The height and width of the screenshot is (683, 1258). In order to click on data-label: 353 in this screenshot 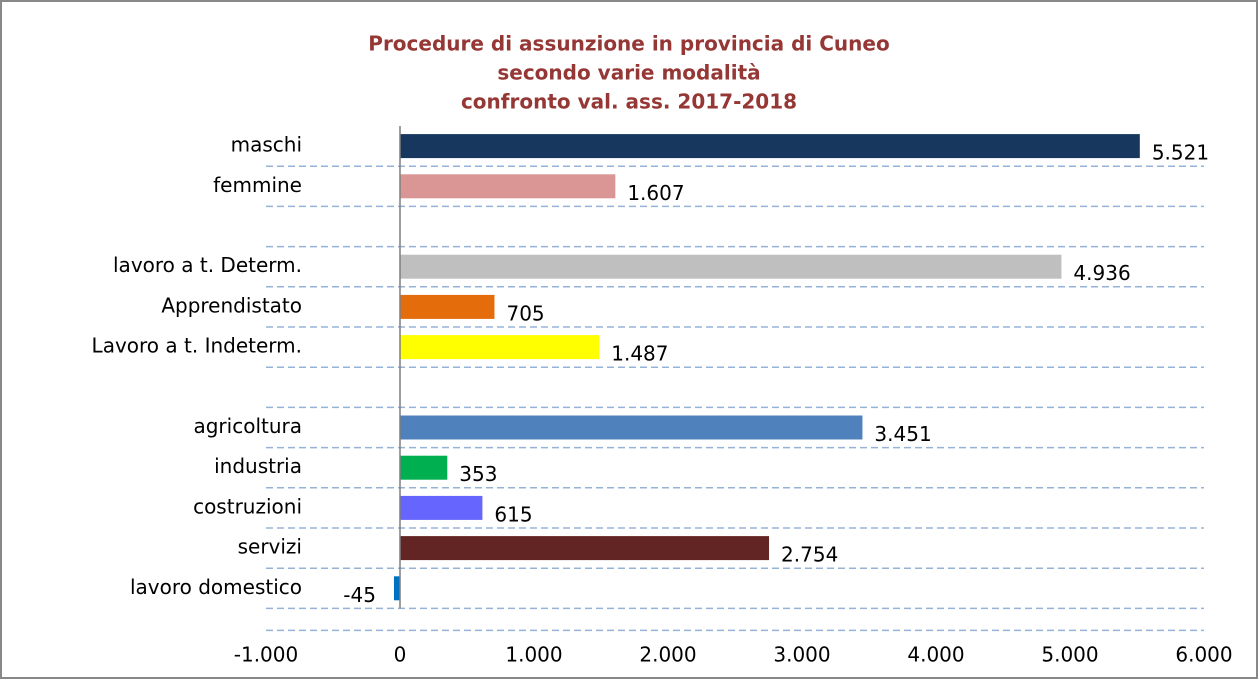, I will do `click(478, 474)`.